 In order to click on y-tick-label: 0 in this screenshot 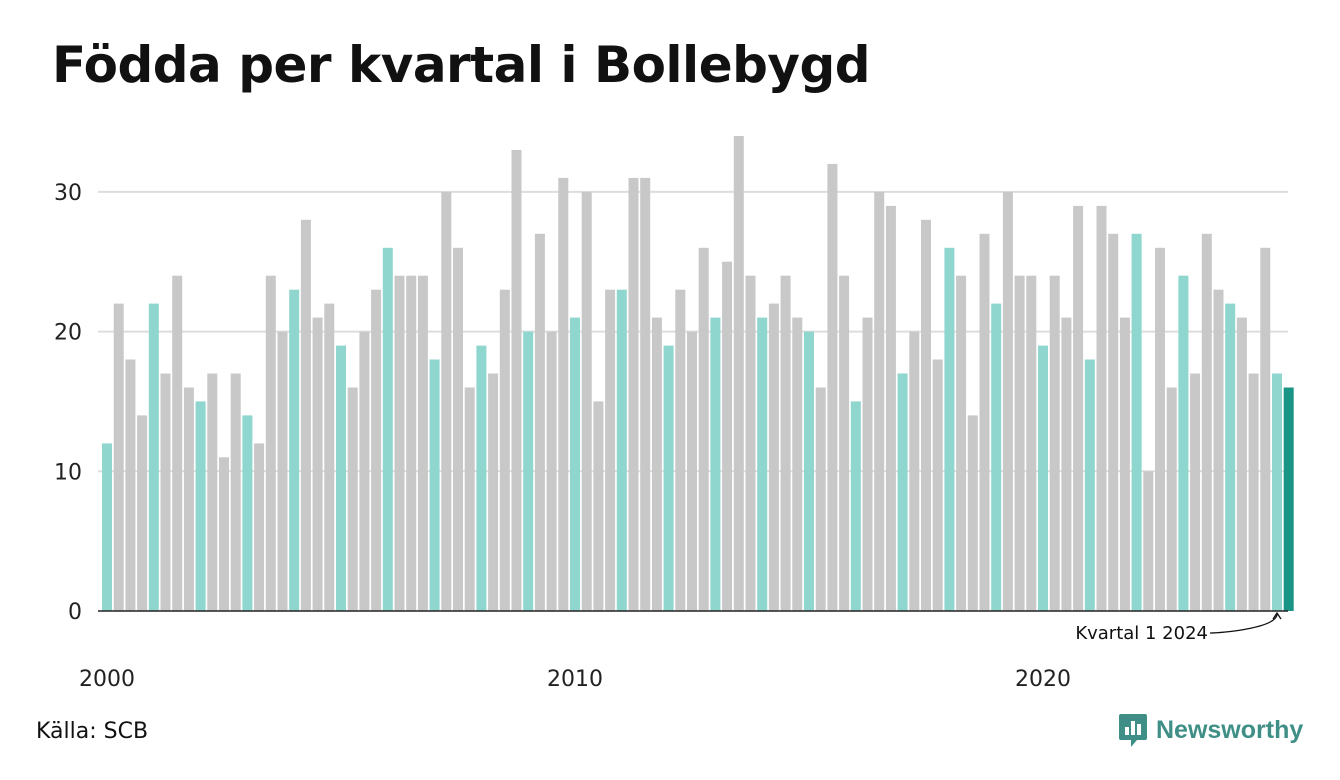, I will do `click(75, 612)`.